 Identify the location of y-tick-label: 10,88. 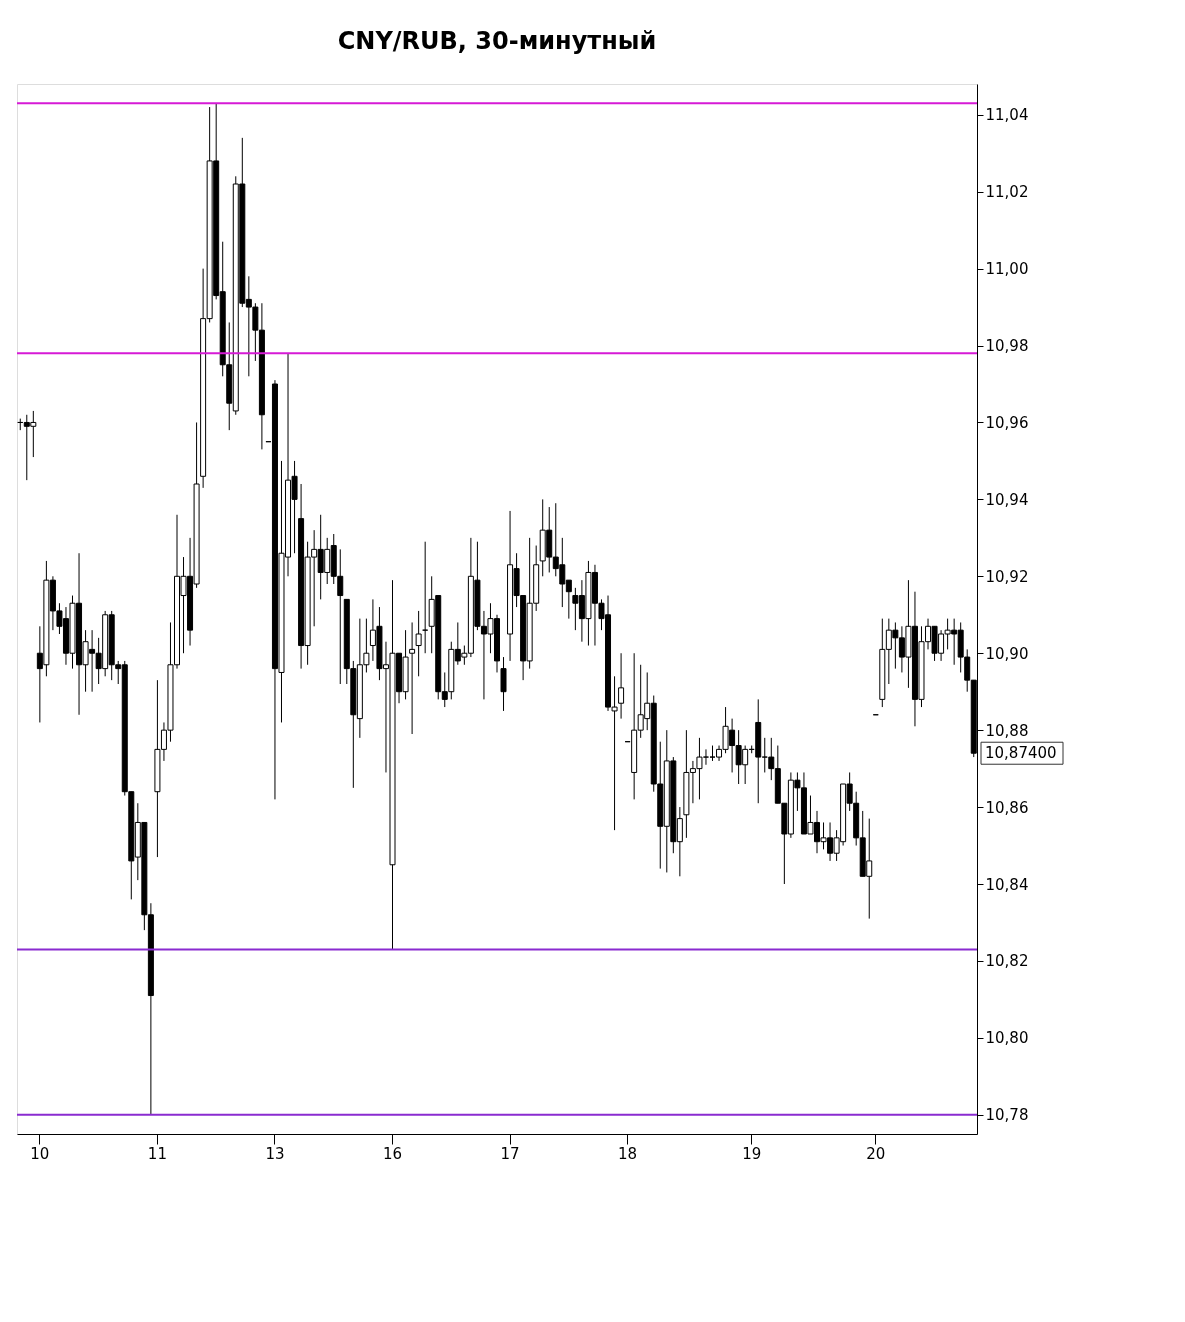
(1007, 730).